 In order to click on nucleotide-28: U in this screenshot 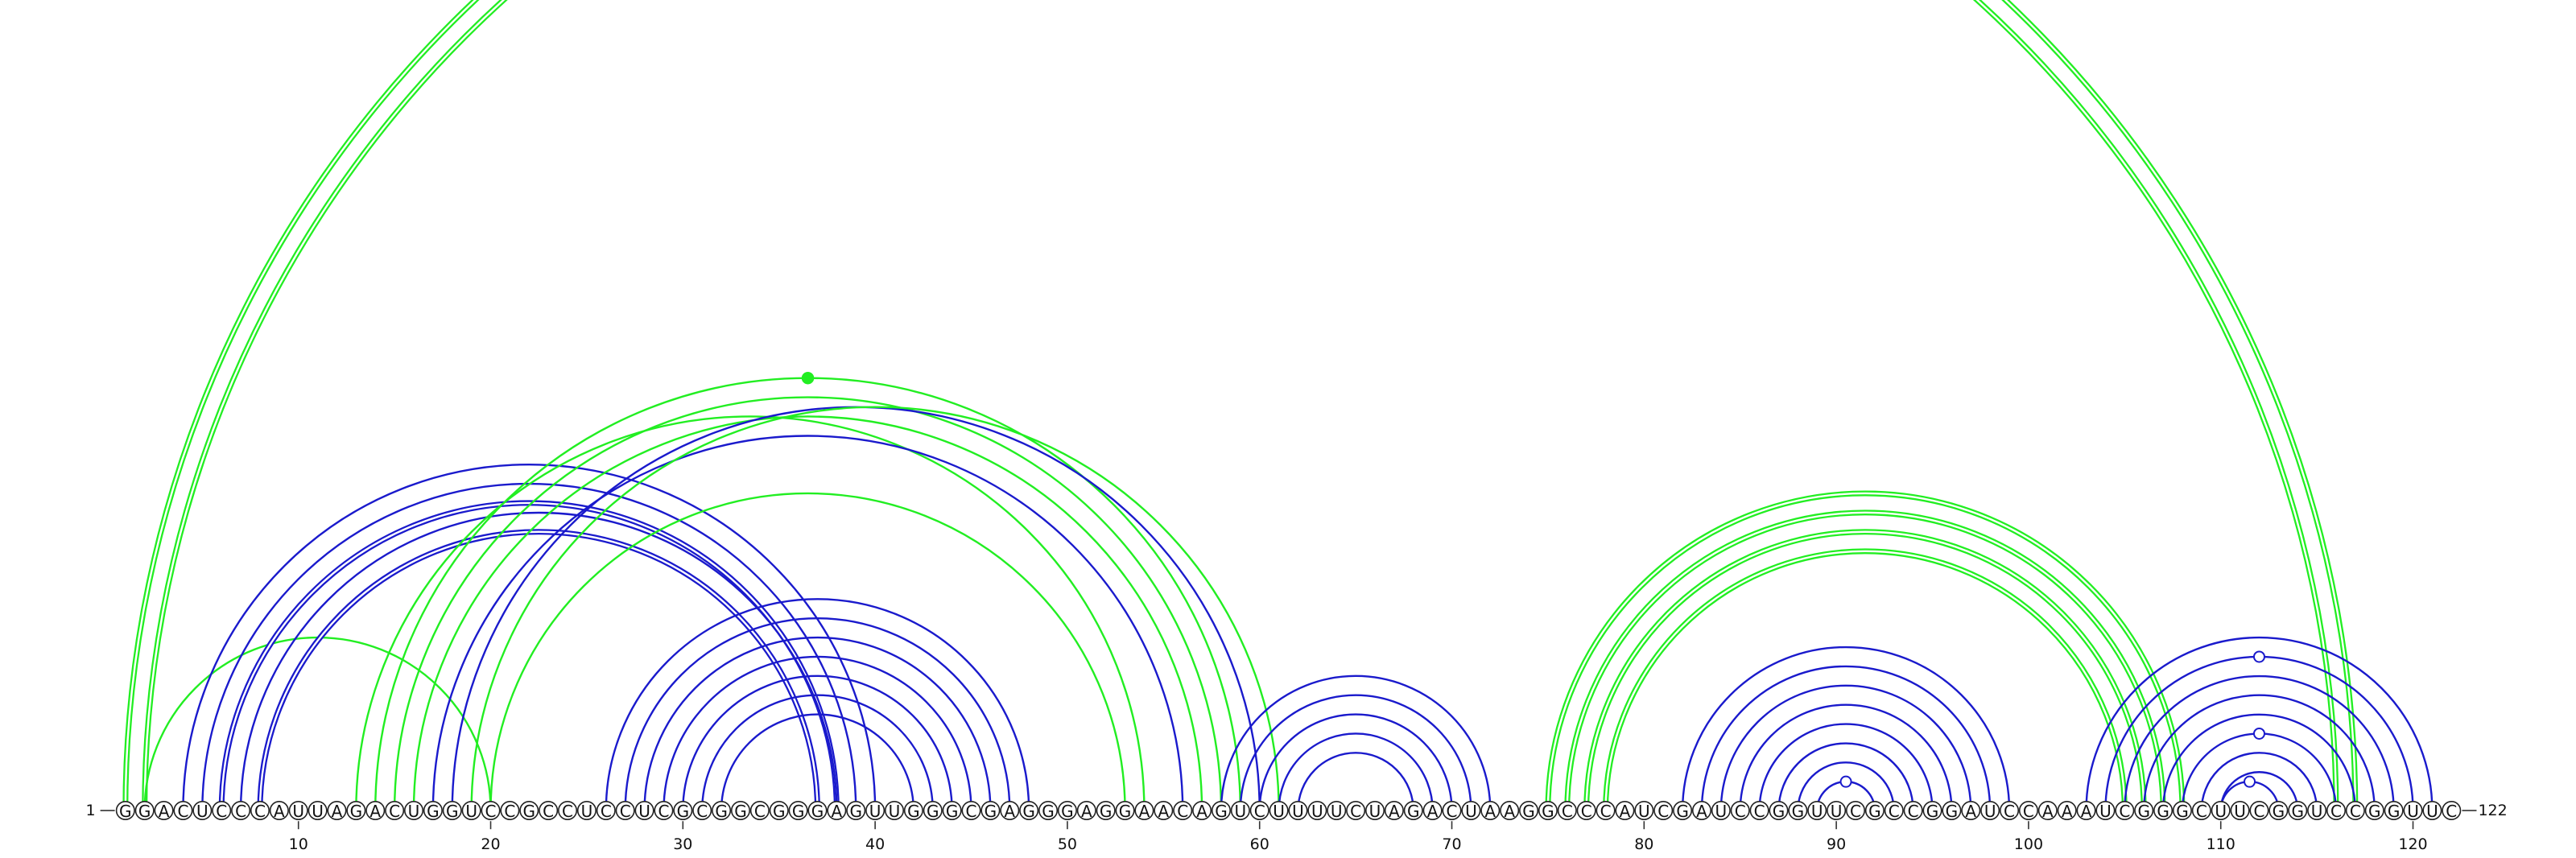, I will do `click(644, 811)`.